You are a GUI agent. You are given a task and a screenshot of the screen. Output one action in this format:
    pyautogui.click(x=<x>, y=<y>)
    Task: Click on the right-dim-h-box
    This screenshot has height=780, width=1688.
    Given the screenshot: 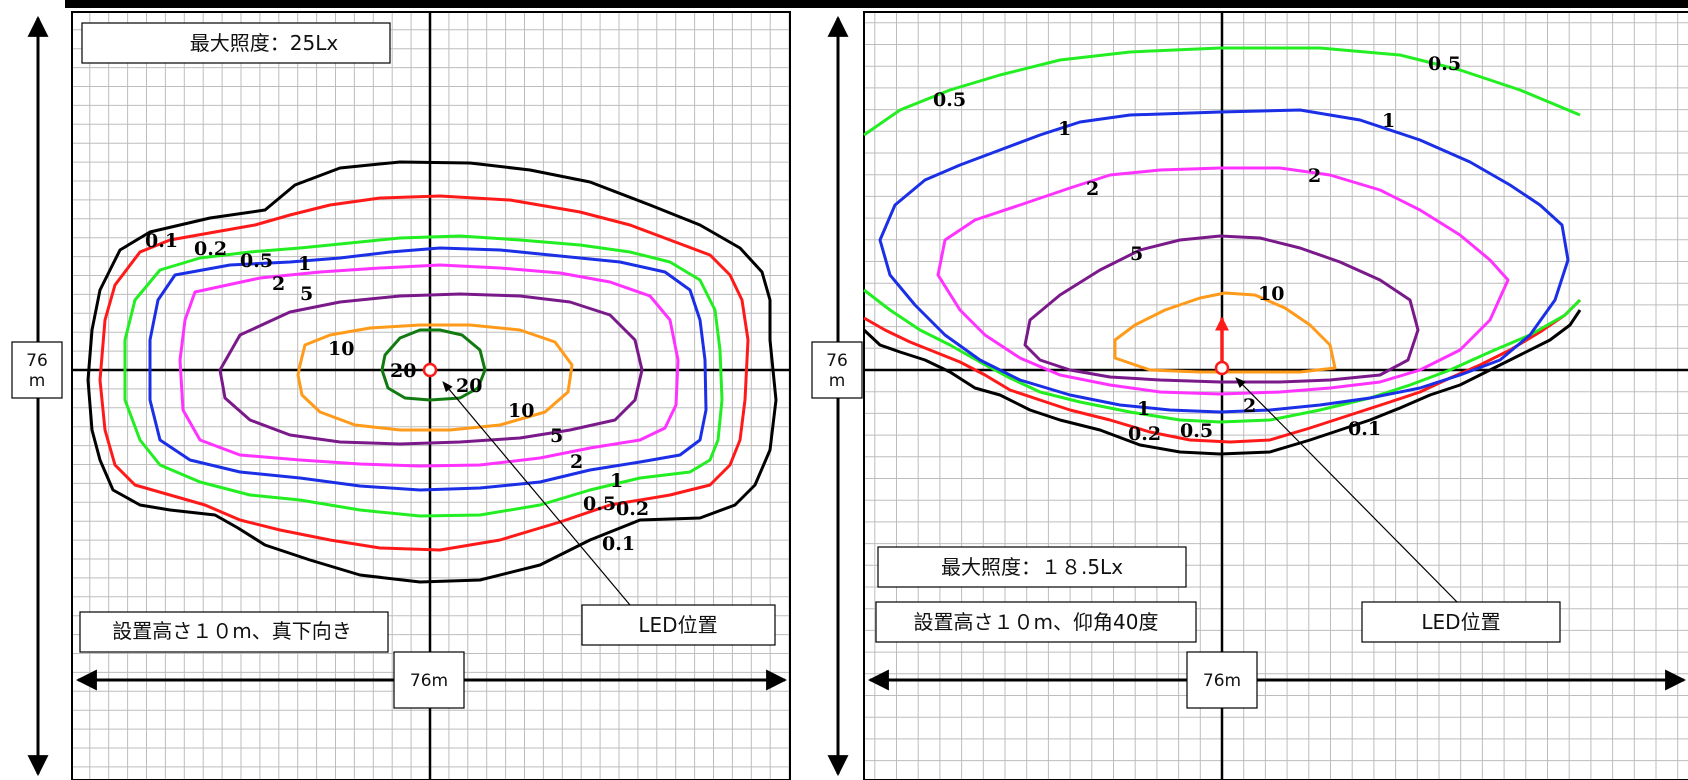 What is the action you would take?
    pyautogui.click(x=1222, y=680)
    